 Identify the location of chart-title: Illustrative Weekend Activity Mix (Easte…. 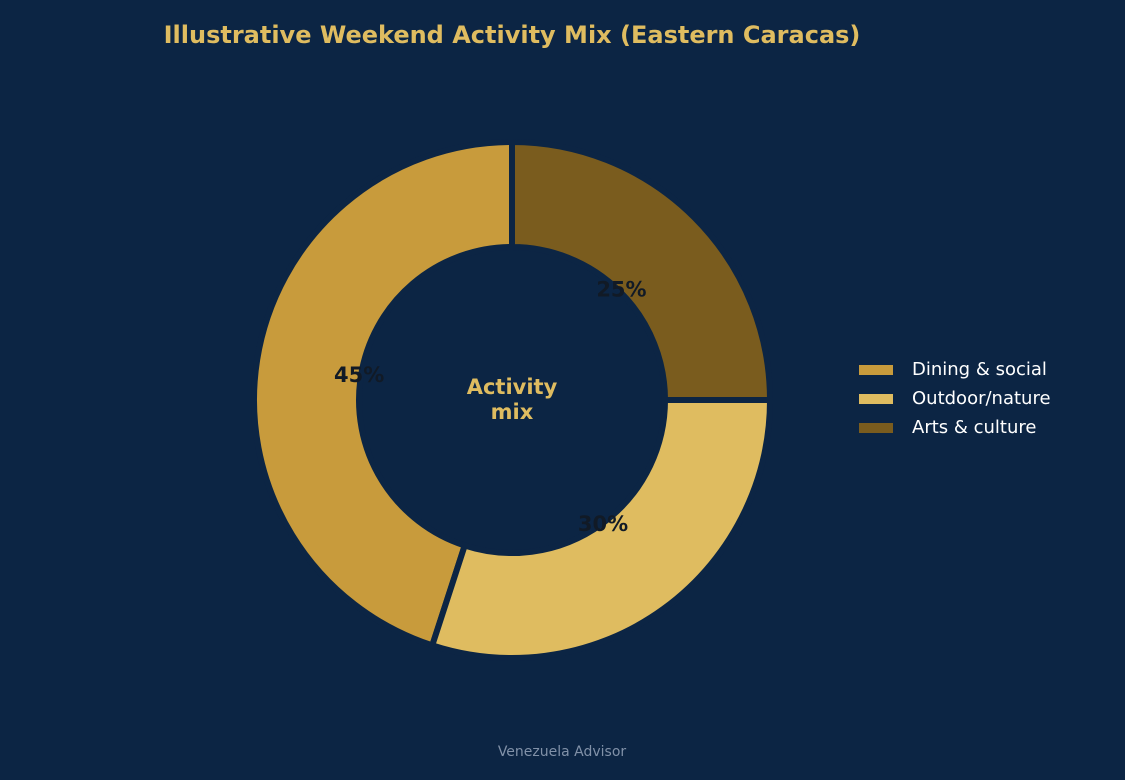
(512, 35).